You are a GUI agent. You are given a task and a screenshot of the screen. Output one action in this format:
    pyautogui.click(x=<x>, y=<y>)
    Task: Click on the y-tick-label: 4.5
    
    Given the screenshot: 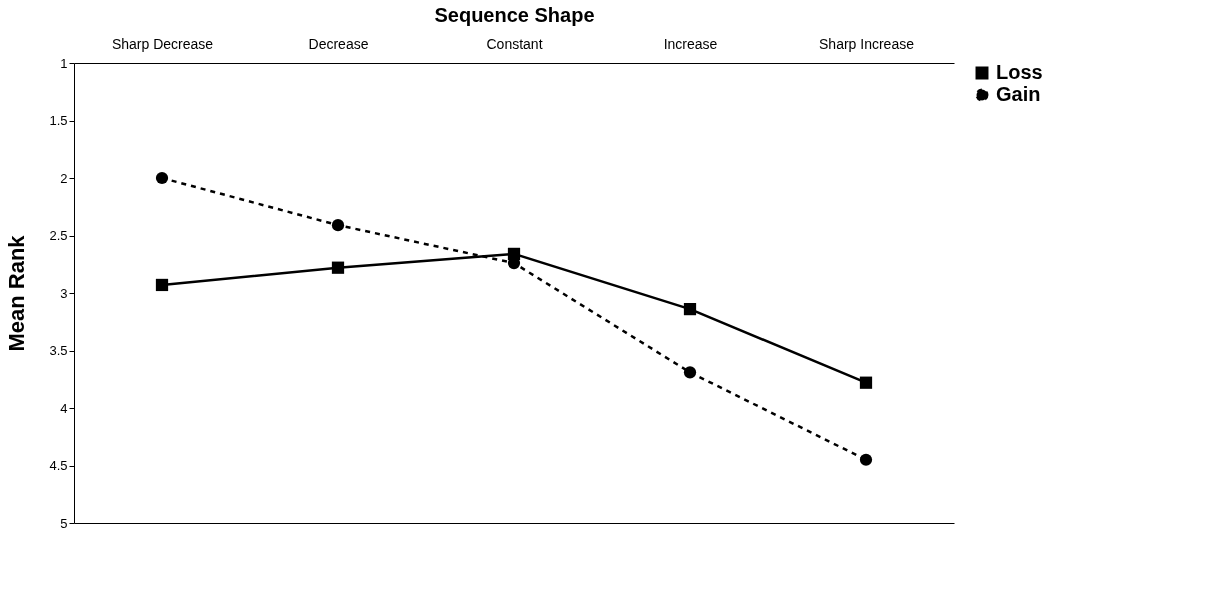 What is the action you would take?
    pyautogui.click(x=58, y=465)
    